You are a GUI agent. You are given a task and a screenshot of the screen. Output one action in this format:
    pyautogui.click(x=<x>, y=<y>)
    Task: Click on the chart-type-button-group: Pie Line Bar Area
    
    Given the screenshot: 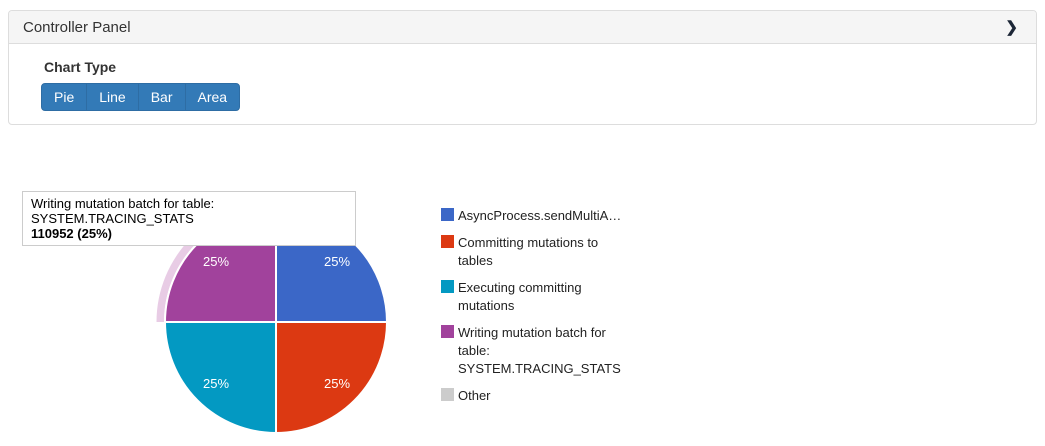 What is the action you would take?
    pyautogui.click(x=141, y=97)
    